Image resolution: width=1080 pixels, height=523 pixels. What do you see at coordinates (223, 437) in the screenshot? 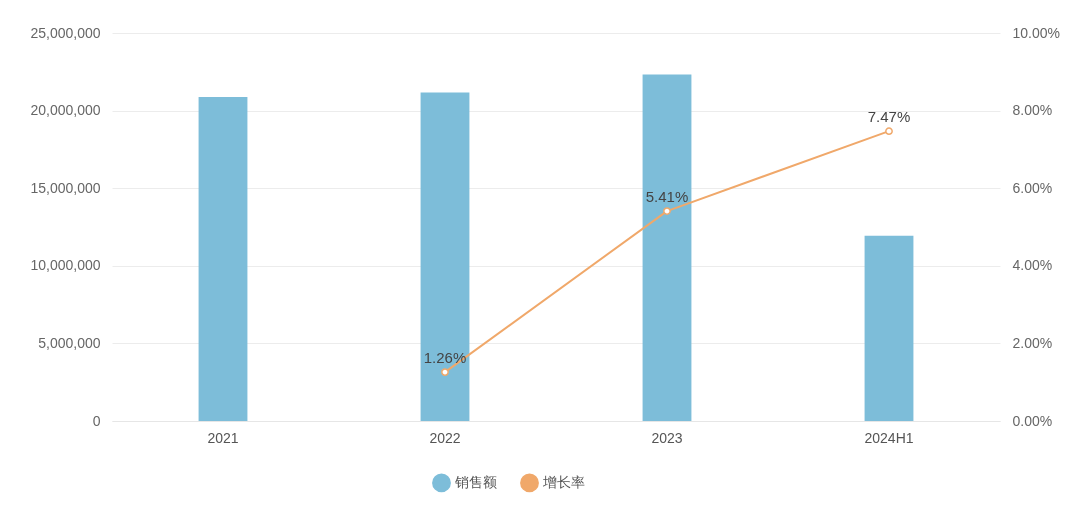
I see `x-tick-label: 2021` at bounding box center [223, 437].